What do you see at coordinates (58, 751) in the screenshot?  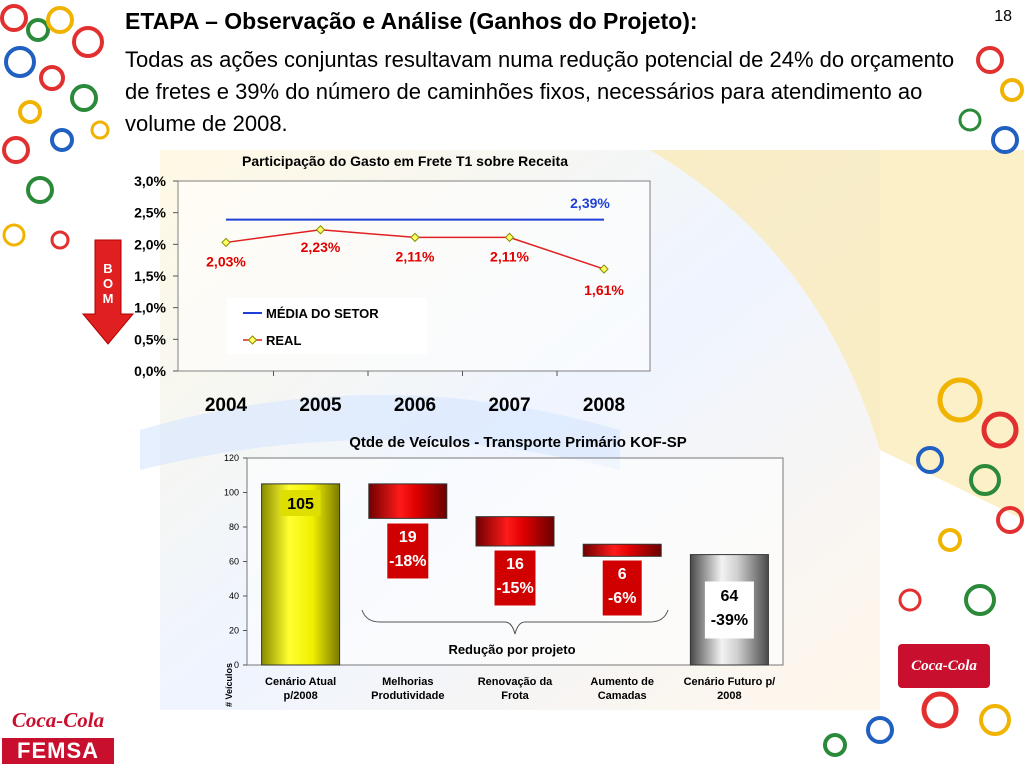 I see `femsa-logo: FEMSA` at bounding box center [58, 751].